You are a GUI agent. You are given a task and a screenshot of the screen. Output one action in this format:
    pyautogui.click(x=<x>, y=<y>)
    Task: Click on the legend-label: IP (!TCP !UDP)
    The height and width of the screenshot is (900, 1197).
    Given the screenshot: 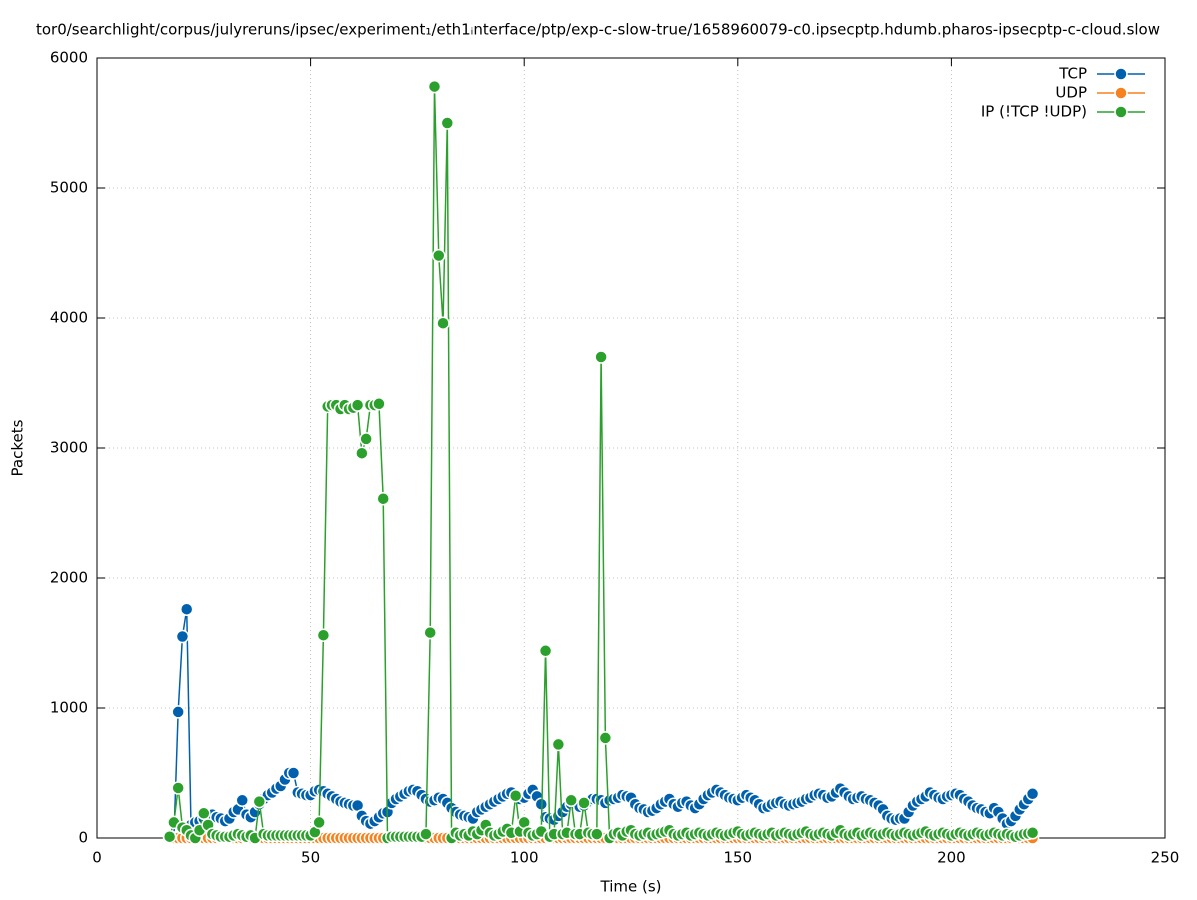 What is the action you would take?
    pyautogui.click(x=1034, y=112)
    